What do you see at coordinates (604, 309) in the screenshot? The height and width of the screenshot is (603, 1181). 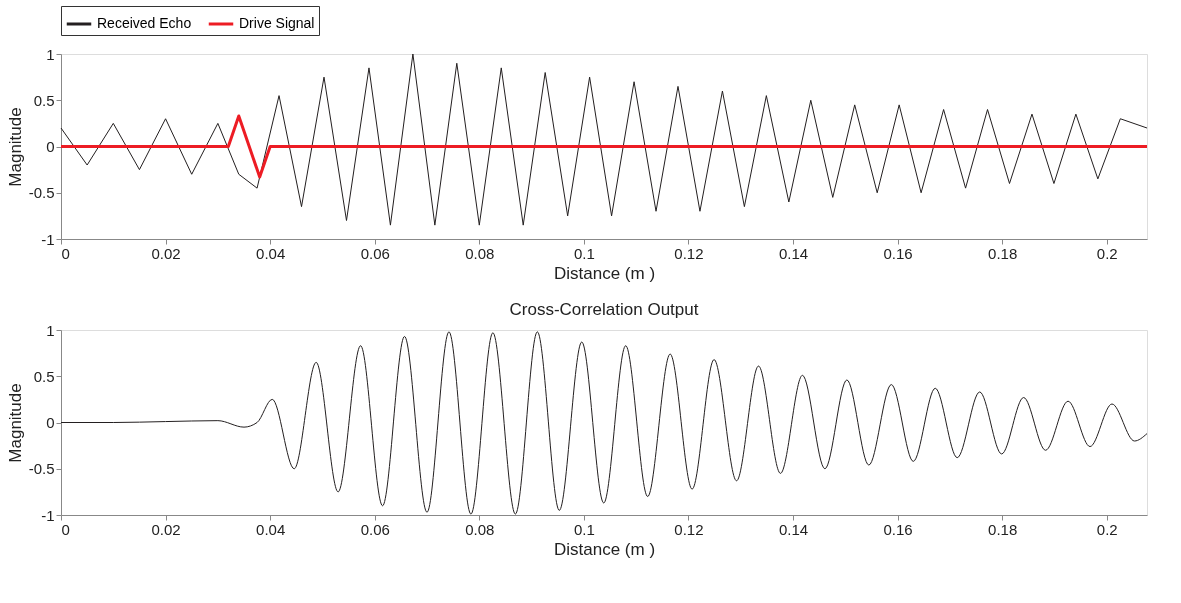 I see `chart-title: Cross-Correlation Output` at bounding box center [604, 309].